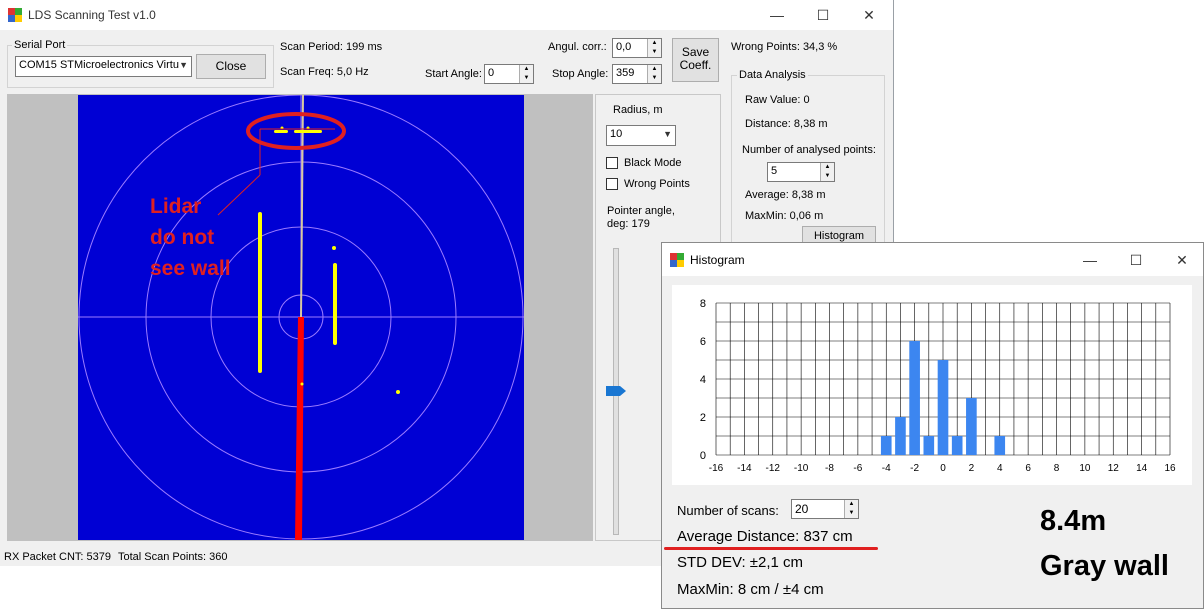  Describe the element at coordinates (173, 557) in the screenshot. I see `total-scan-points: Total Scan Points: 360` at that location.